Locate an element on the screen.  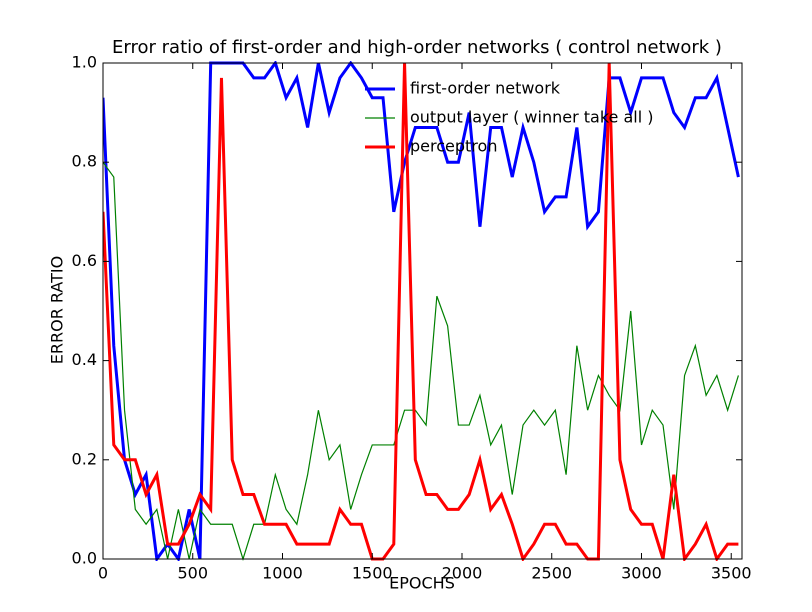
x-tick-label: 3500 is located at coordinates (731, 573).